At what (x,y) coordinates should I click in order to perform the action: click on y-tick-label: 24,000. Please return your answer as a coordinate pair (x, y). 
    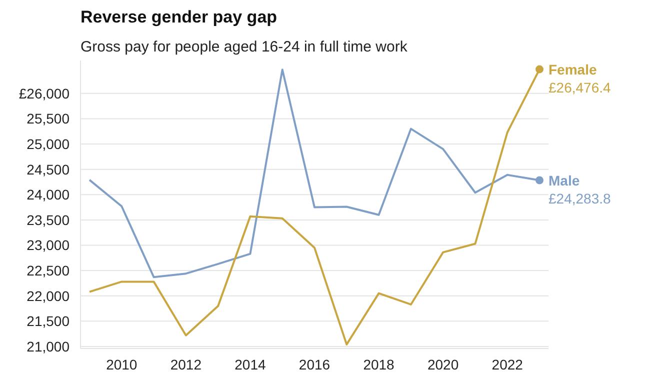
    Looking at the image, I should click on (48, 194).